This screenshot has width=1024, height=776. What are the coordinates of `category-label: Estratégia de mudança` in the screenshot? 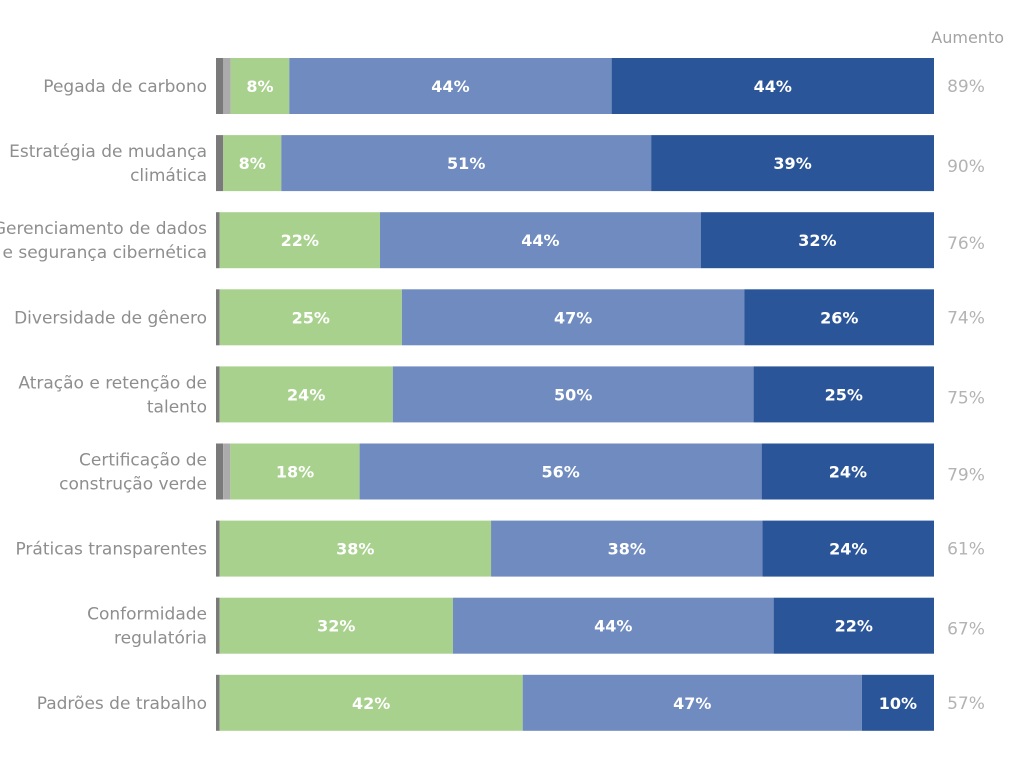 It's located at (108, 152).